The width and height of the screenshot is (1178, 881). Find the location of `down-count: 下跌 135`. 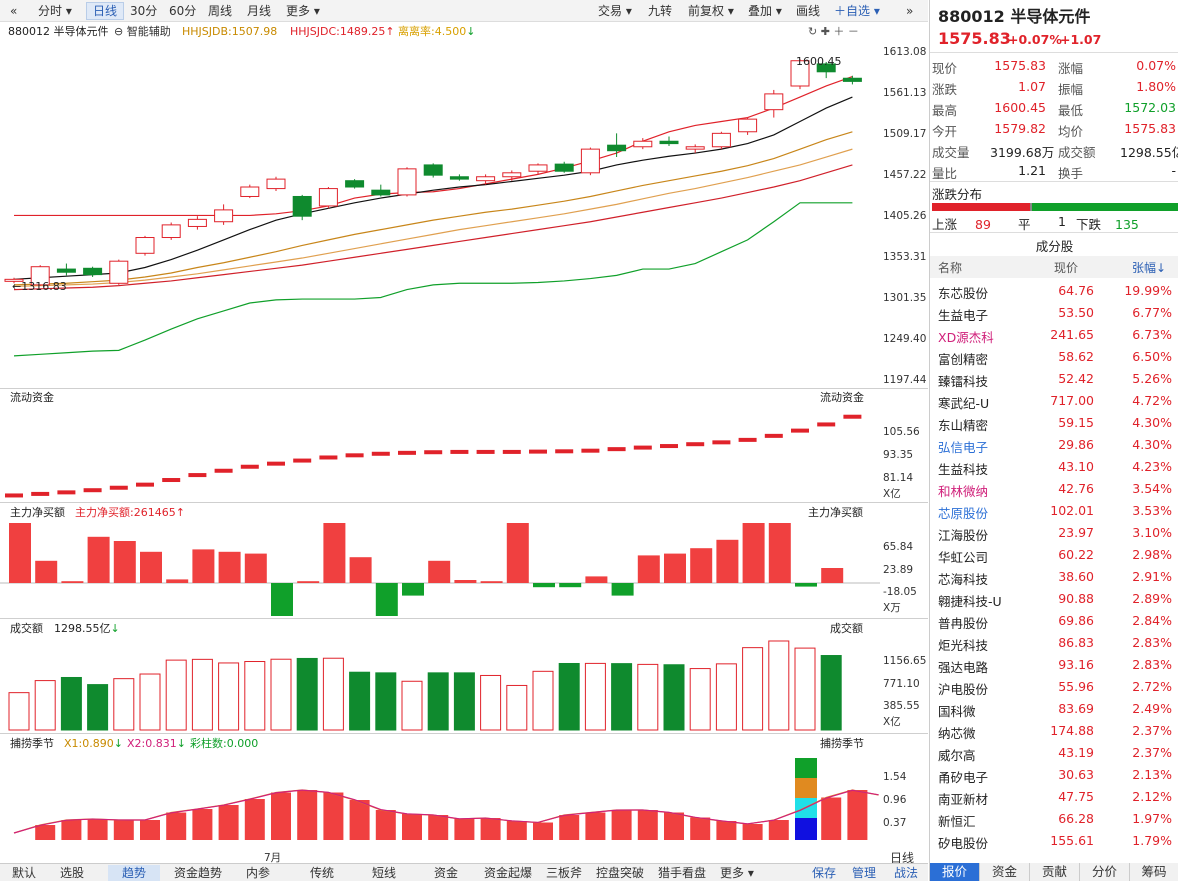

down-count: 下跌 135 is located at coordinates (1107, 223).